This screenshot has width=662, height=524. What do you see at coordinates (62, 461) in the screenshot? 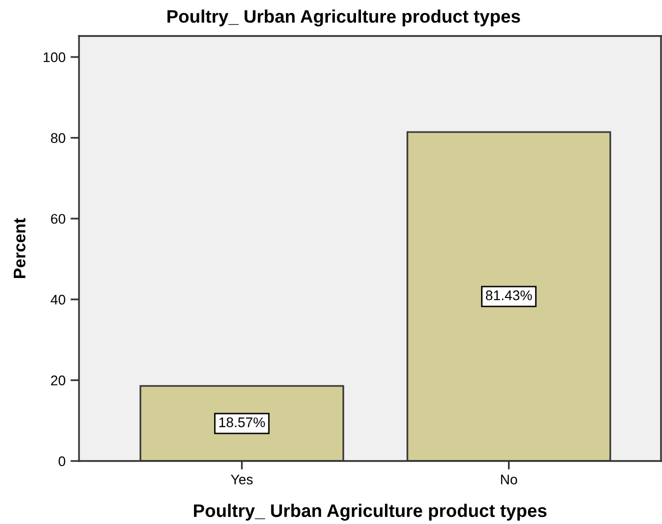
I see `y-tick-label: 0` at bounding box center [62, 461].